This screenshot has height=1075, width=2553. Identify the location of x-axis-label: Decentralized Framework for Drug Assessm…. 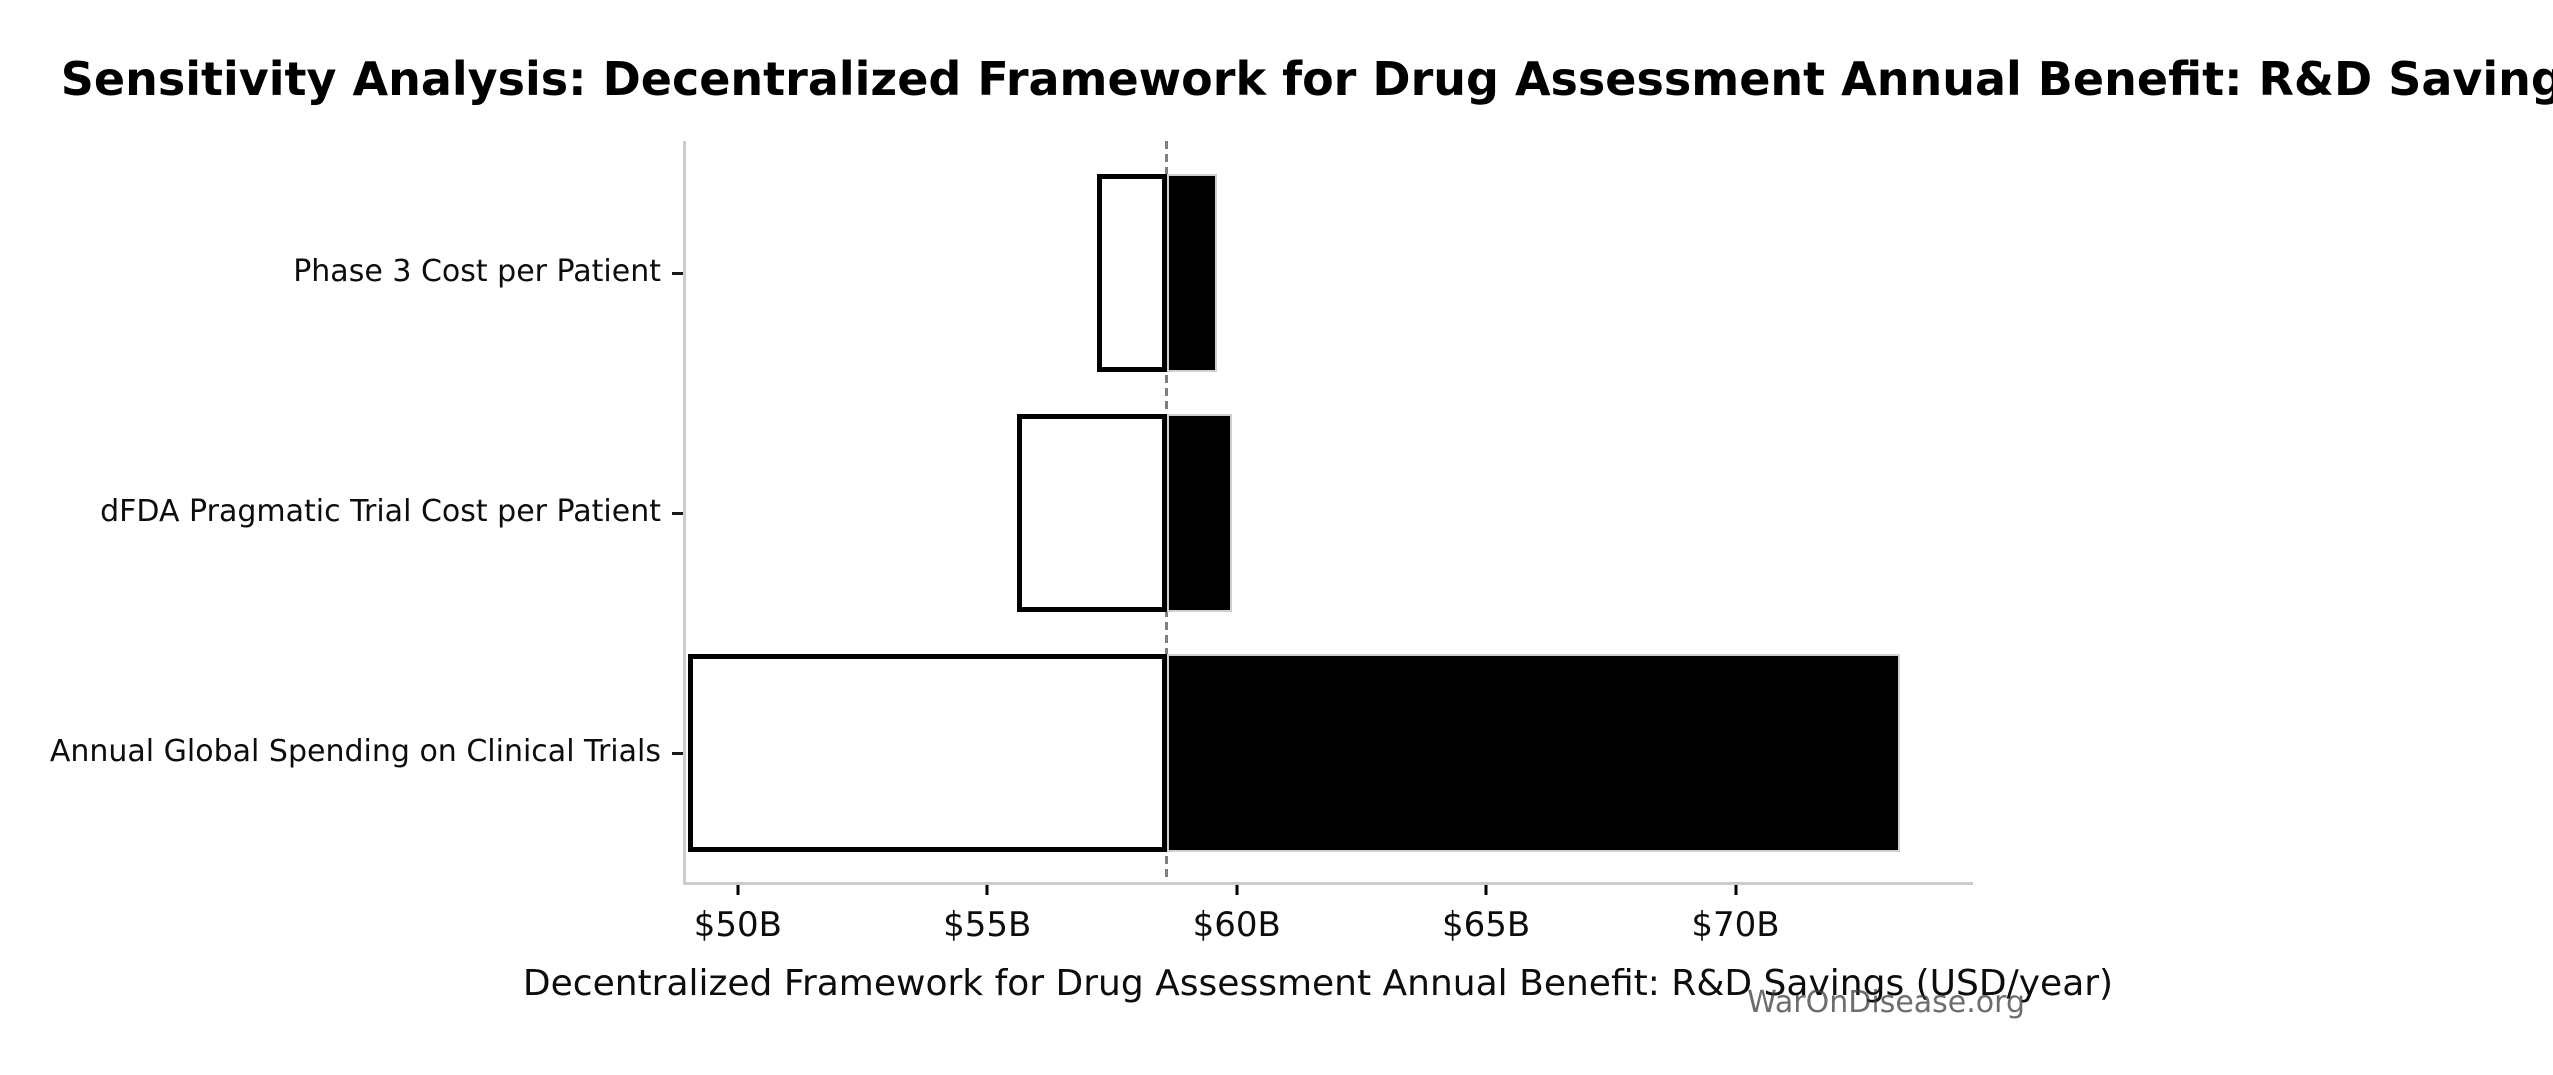
(1318, 983).